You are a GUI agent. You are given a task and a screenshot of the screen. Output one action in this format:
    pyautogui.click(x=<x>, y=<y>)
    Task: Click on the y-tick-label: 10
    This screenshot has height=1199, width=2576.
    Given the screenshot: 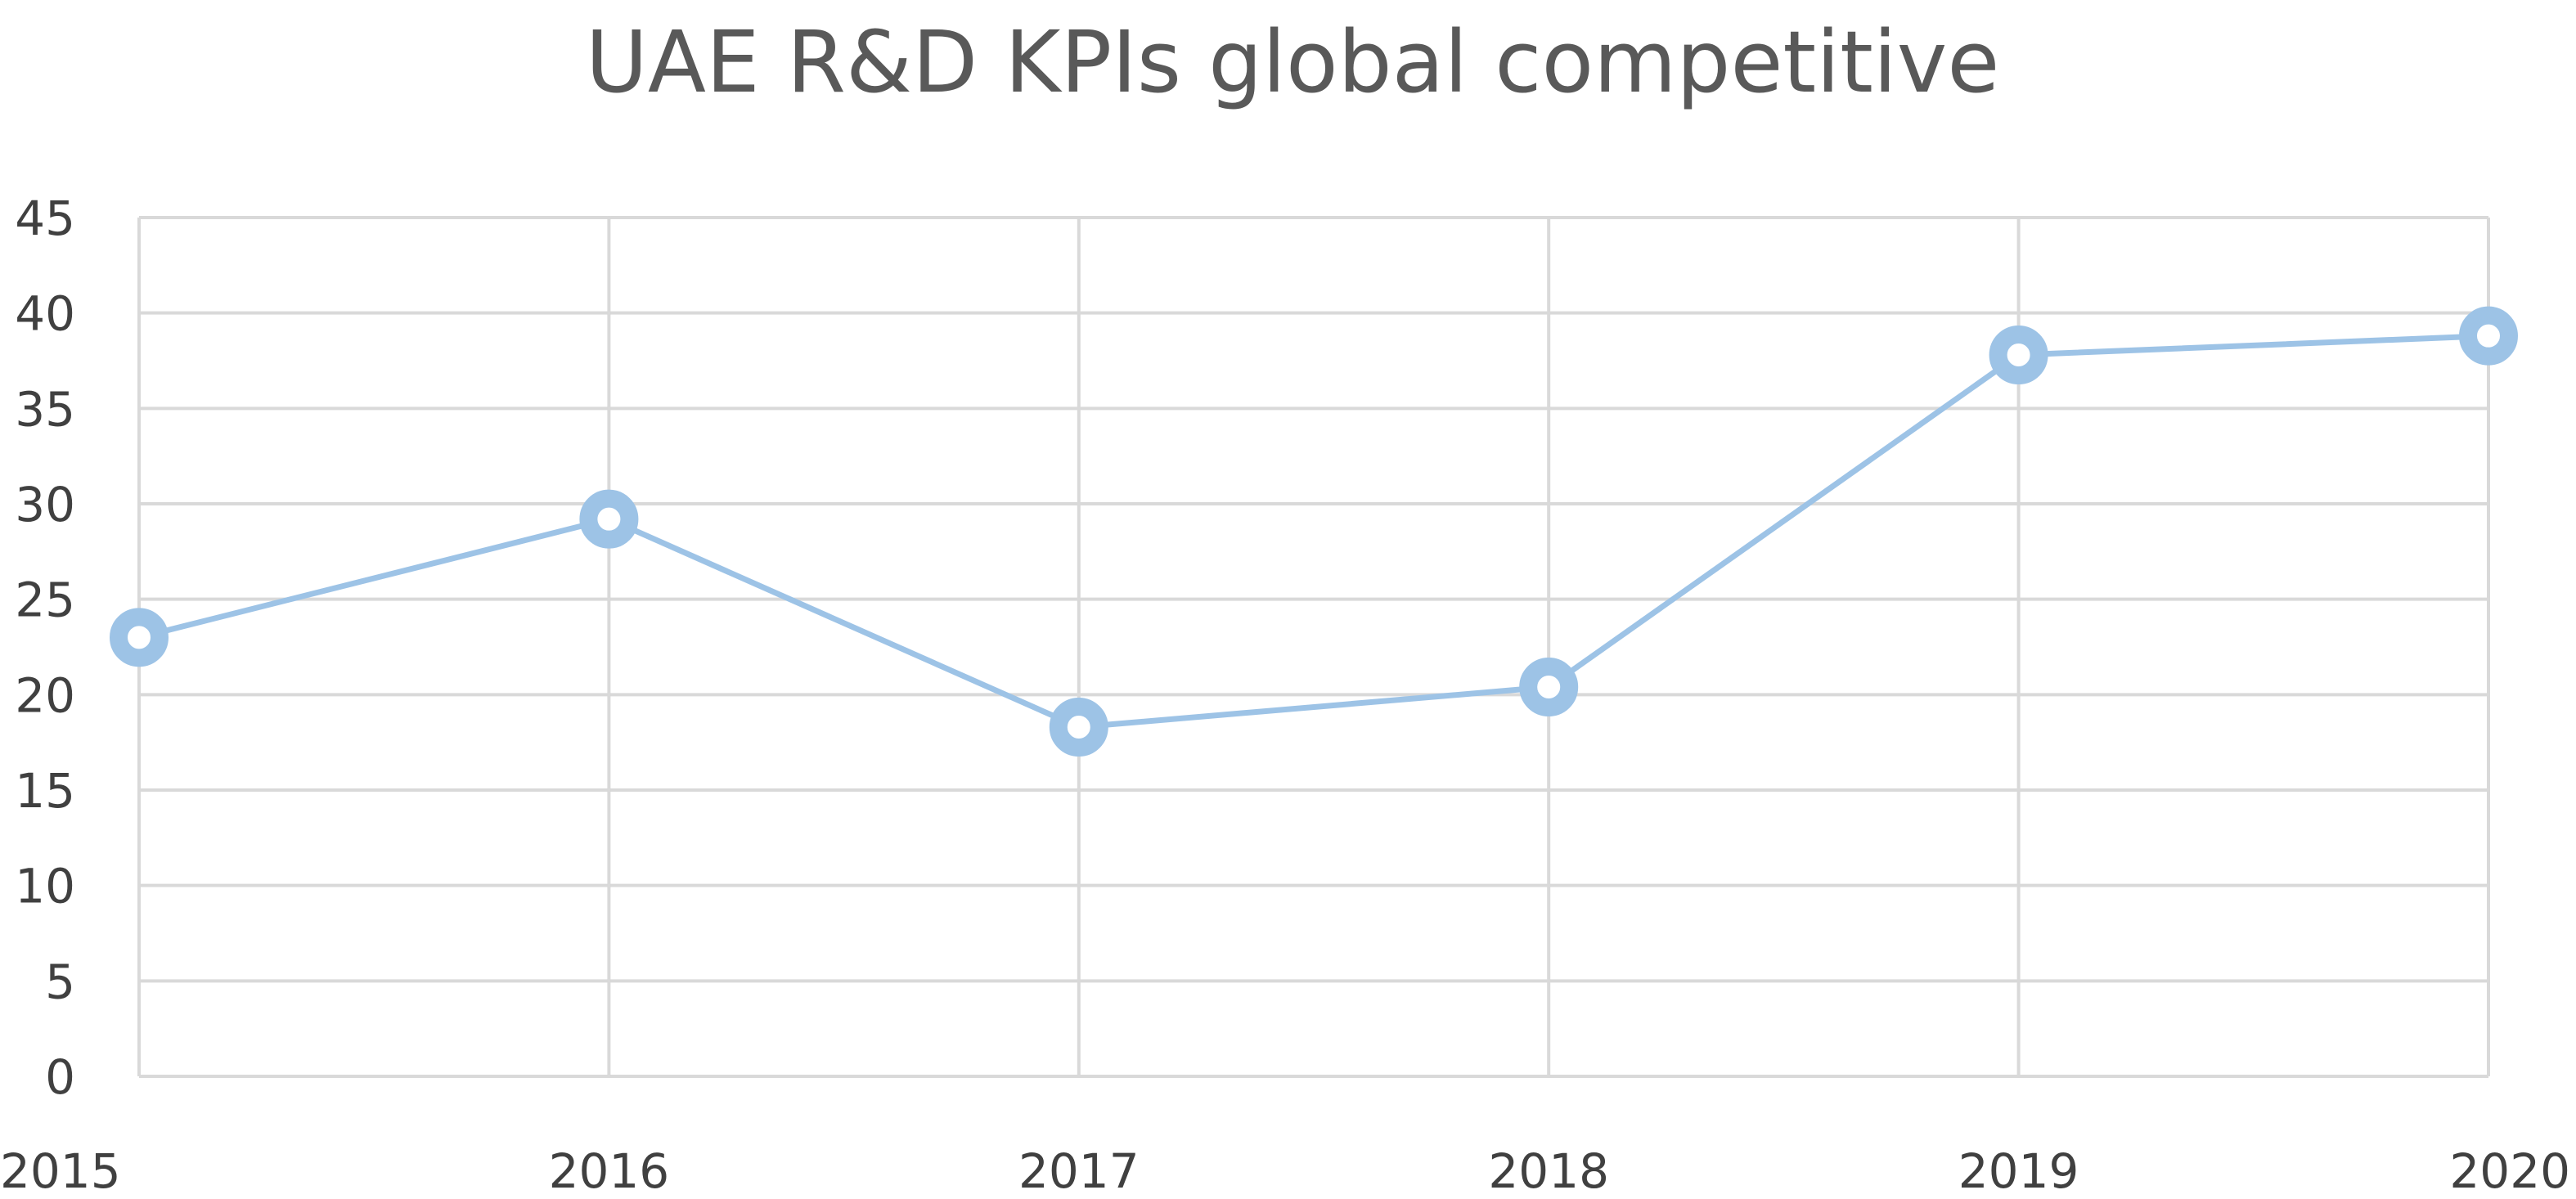 What is the action you would take?
    pyautogui.click(x=45, y=886)
    